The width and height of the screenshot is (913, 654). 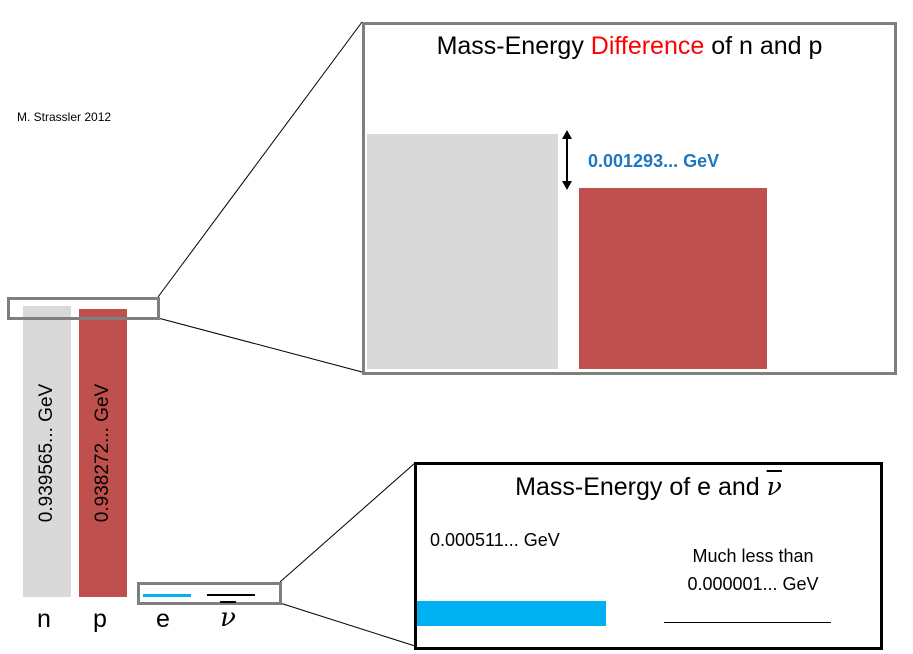 I want to click on antineutrino-value-line1: Much less than, so click(x=753, y=556).